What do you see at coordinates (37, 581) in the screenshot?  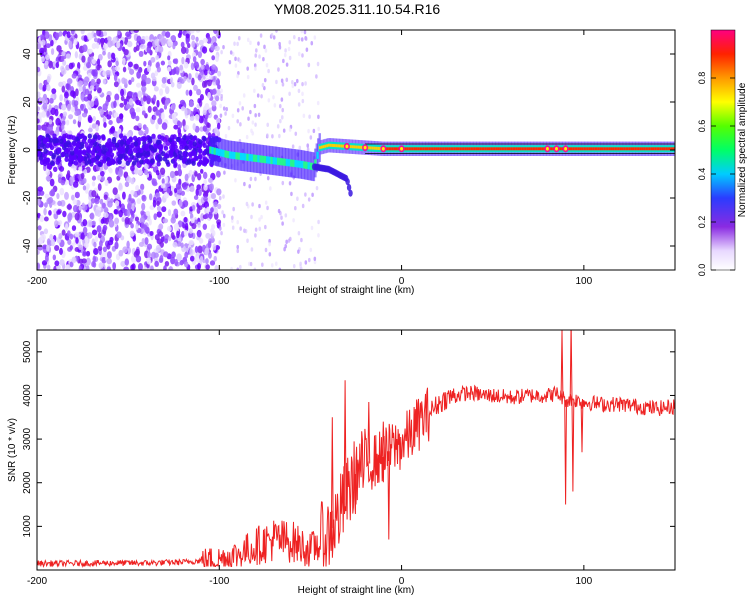 I see `snr-x-tick-label: -200` at bounding box center [37, 581].